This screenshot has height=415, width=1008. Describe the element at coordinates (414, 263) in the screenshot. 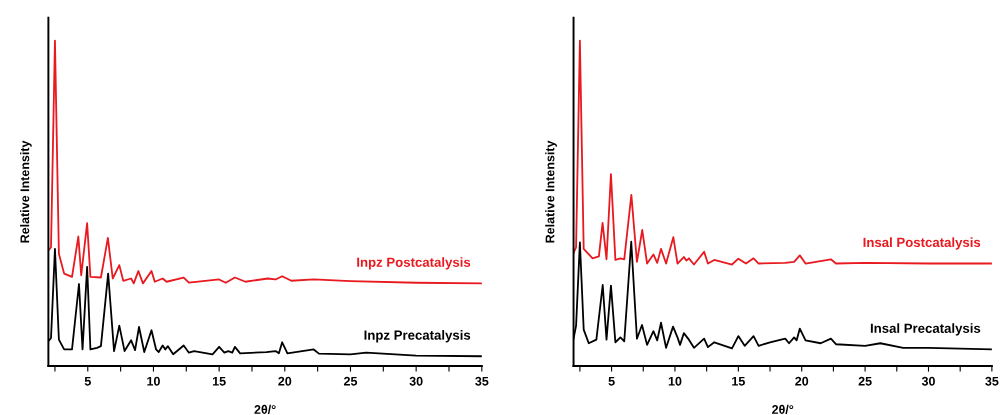

I see `series-label: Inpz Postcatalysis` at that location.